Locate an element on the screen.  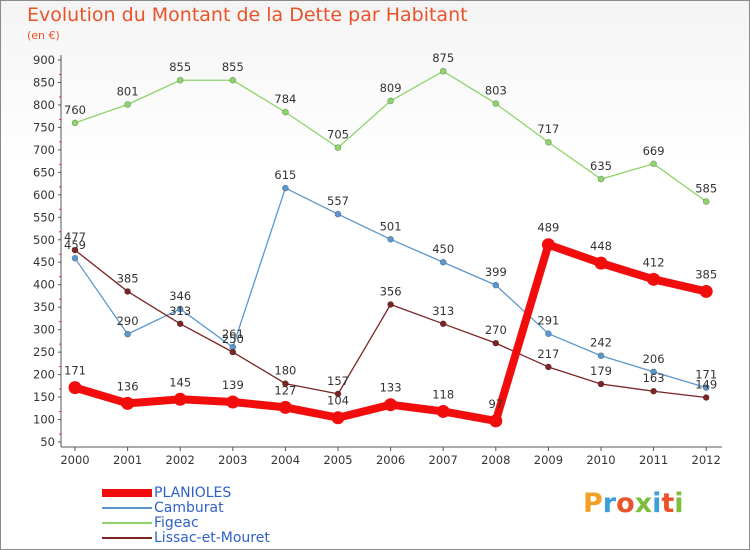
data-label-planioles: 139 is located at coordinates (233, 385).